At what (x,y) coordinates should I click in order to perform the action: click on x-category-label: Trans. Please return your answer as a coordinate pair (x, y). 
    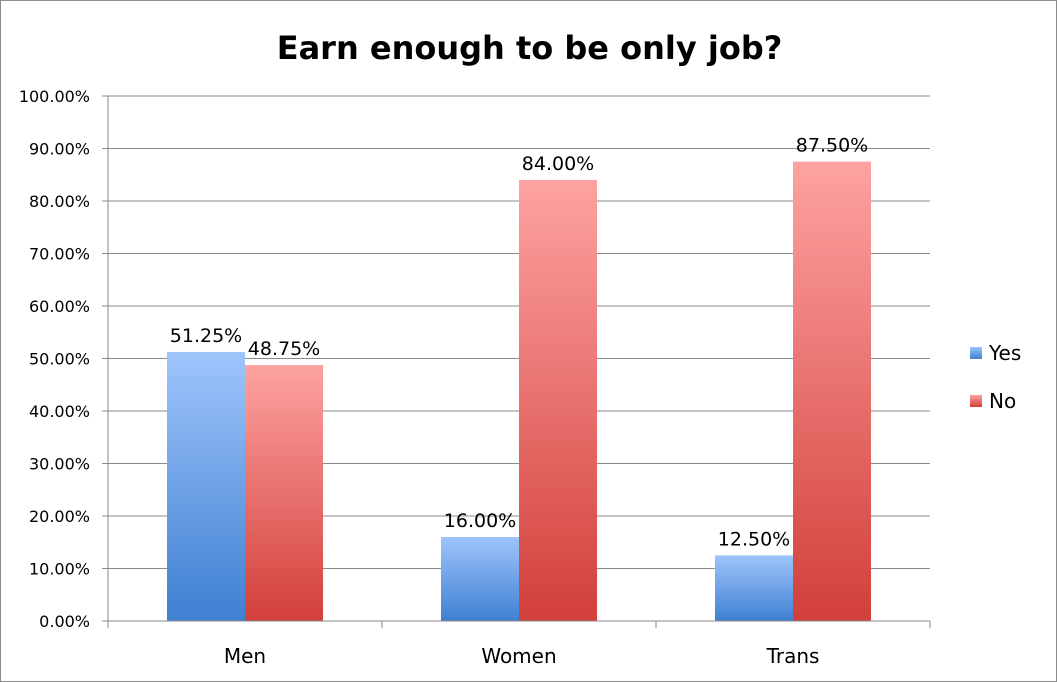
    Looking at the image, I should click on (793, 656).